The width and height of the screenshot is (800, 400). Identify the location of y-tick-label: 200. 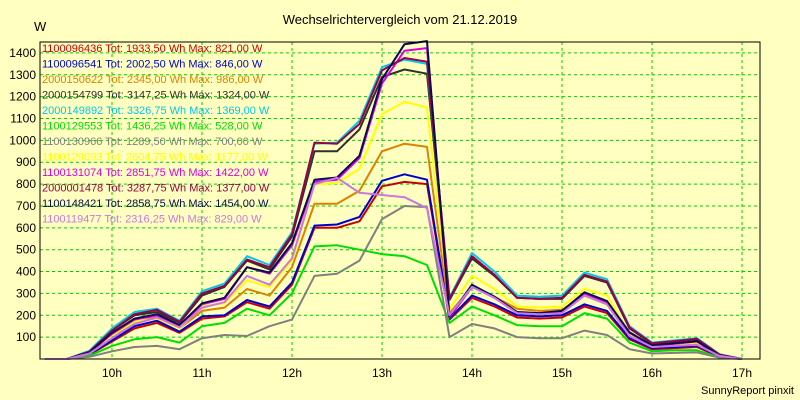
(26, 315).